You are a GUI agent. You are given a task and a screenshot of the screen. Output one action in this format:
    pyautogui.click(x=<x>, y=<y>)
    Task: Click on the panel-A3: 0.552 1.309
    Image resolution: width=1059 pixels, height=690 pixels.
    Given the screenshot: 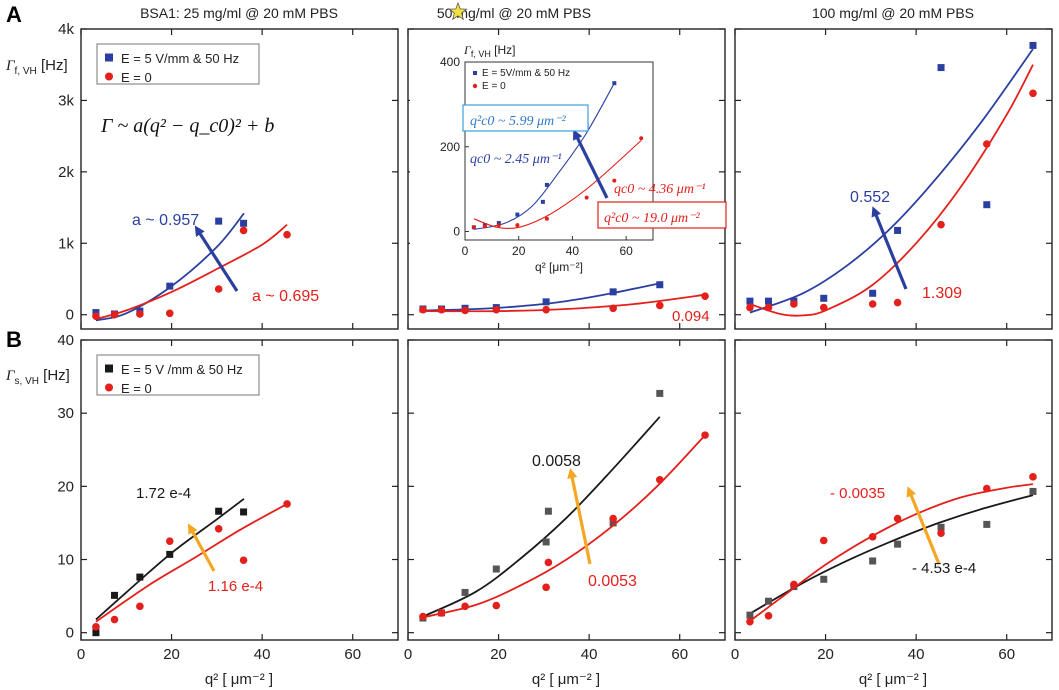 What is the action you would take?
    pyautogui.click(x=893, y=179)
    